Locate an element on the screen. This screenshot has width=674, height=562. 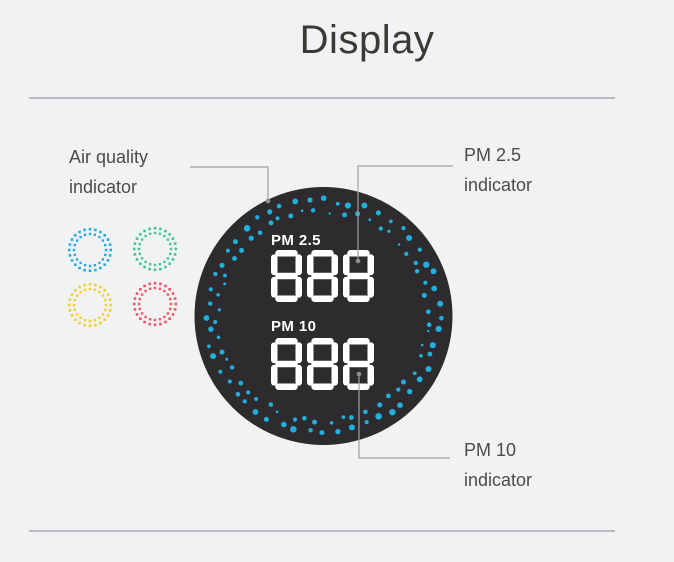
top-divider is located at coordinates (322, 98).